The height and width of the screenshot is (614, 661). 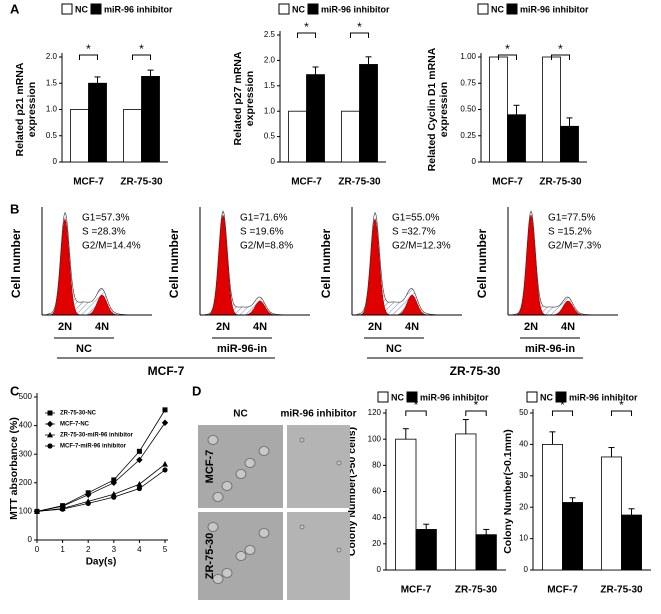 What do you see at coordinates (270, 60) in the screenshot?
I see `y-tick-label: 2.0` at bounding box center [270, 60].